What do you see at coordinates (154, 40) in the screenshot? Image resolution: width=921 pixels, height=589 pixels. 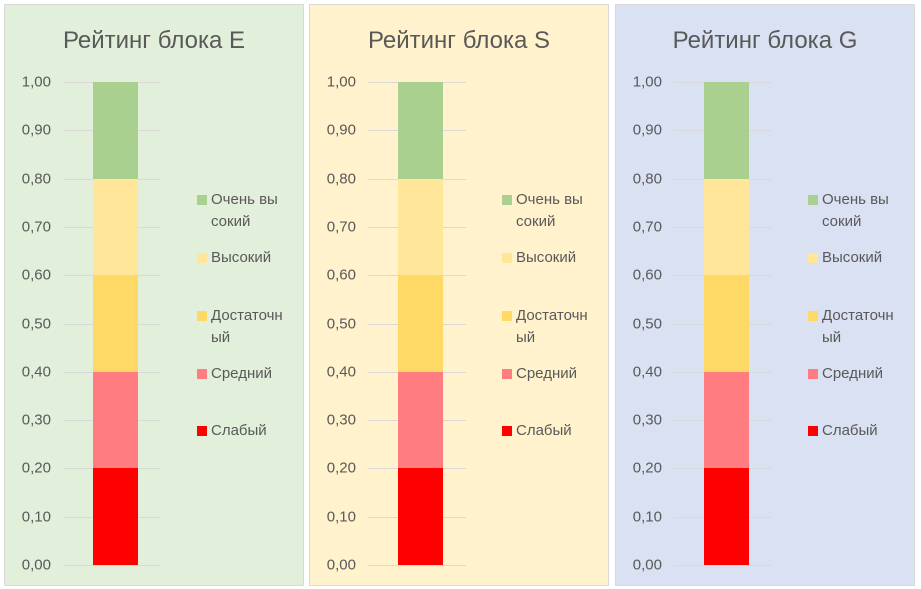 I see `chart-title: Рейтинг блока E` at bounding box center [154, 40].